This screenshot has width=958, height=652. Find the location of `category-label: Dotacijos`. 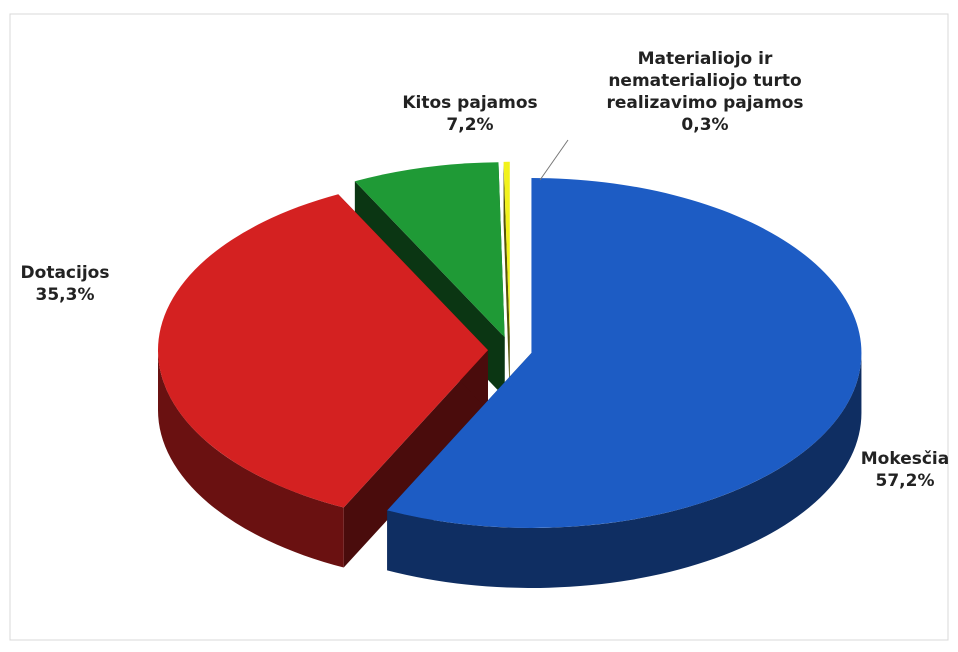

category-label: Dotacijos is located at coordinates (65, 273).